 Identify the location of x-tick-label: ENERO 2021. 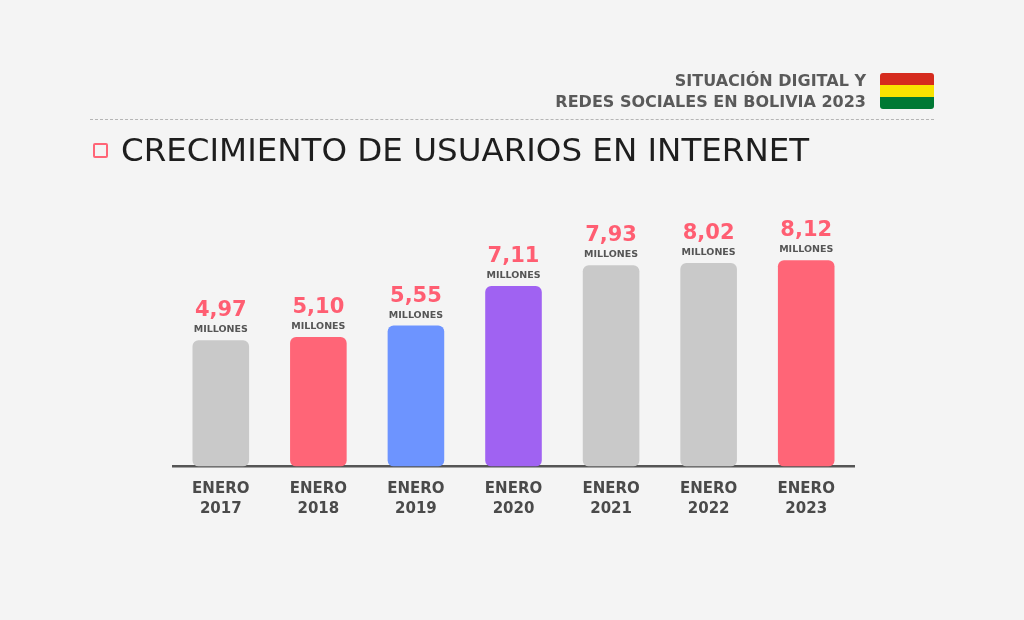
(611, 497).